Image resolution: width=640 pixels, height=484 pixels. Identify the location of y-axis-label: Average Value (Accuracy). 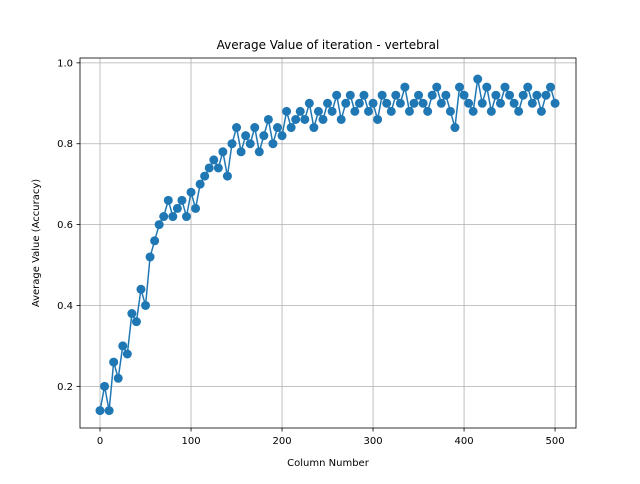
(36, 243).